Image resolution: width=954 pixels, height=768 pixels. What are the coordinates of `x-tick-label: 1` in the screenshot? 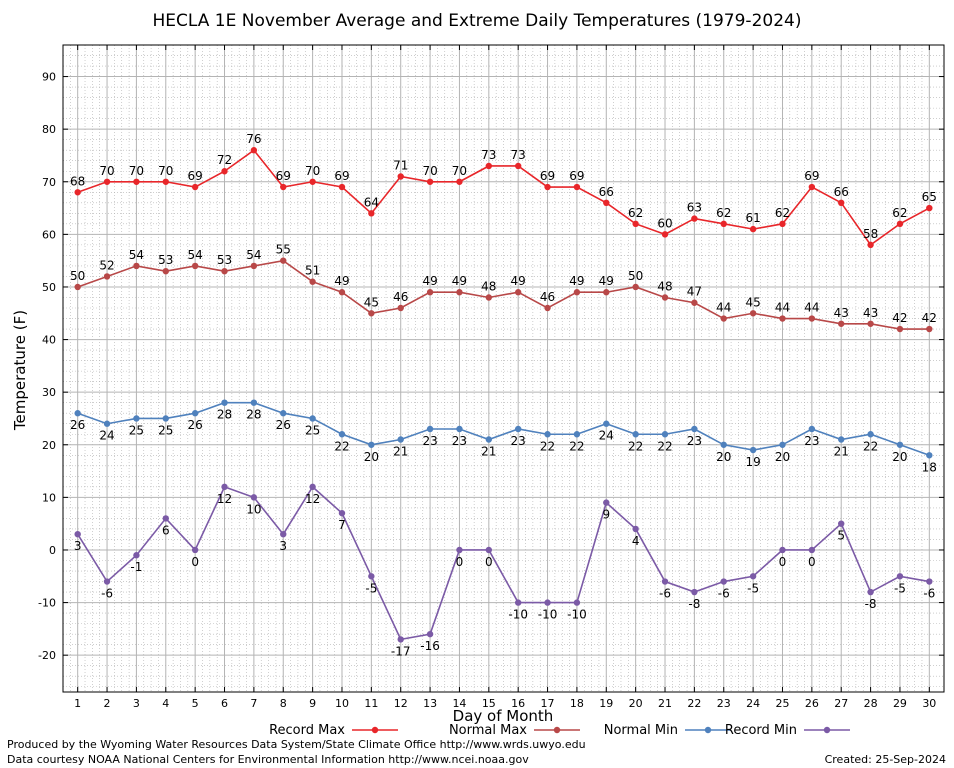 It's located at (77, 703).